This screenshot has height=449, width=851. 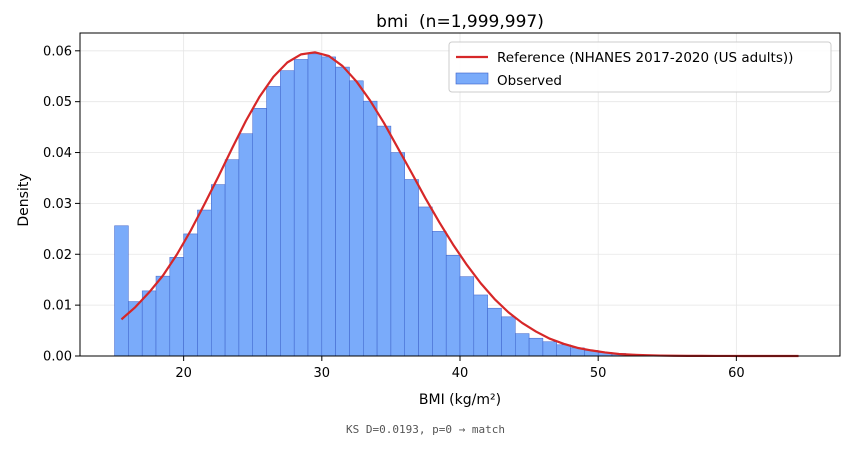 What do you see at coordinates (57, 204) in the screenshot?
I see `y-tick-label: 0.03` at bounding box center [57, 204].